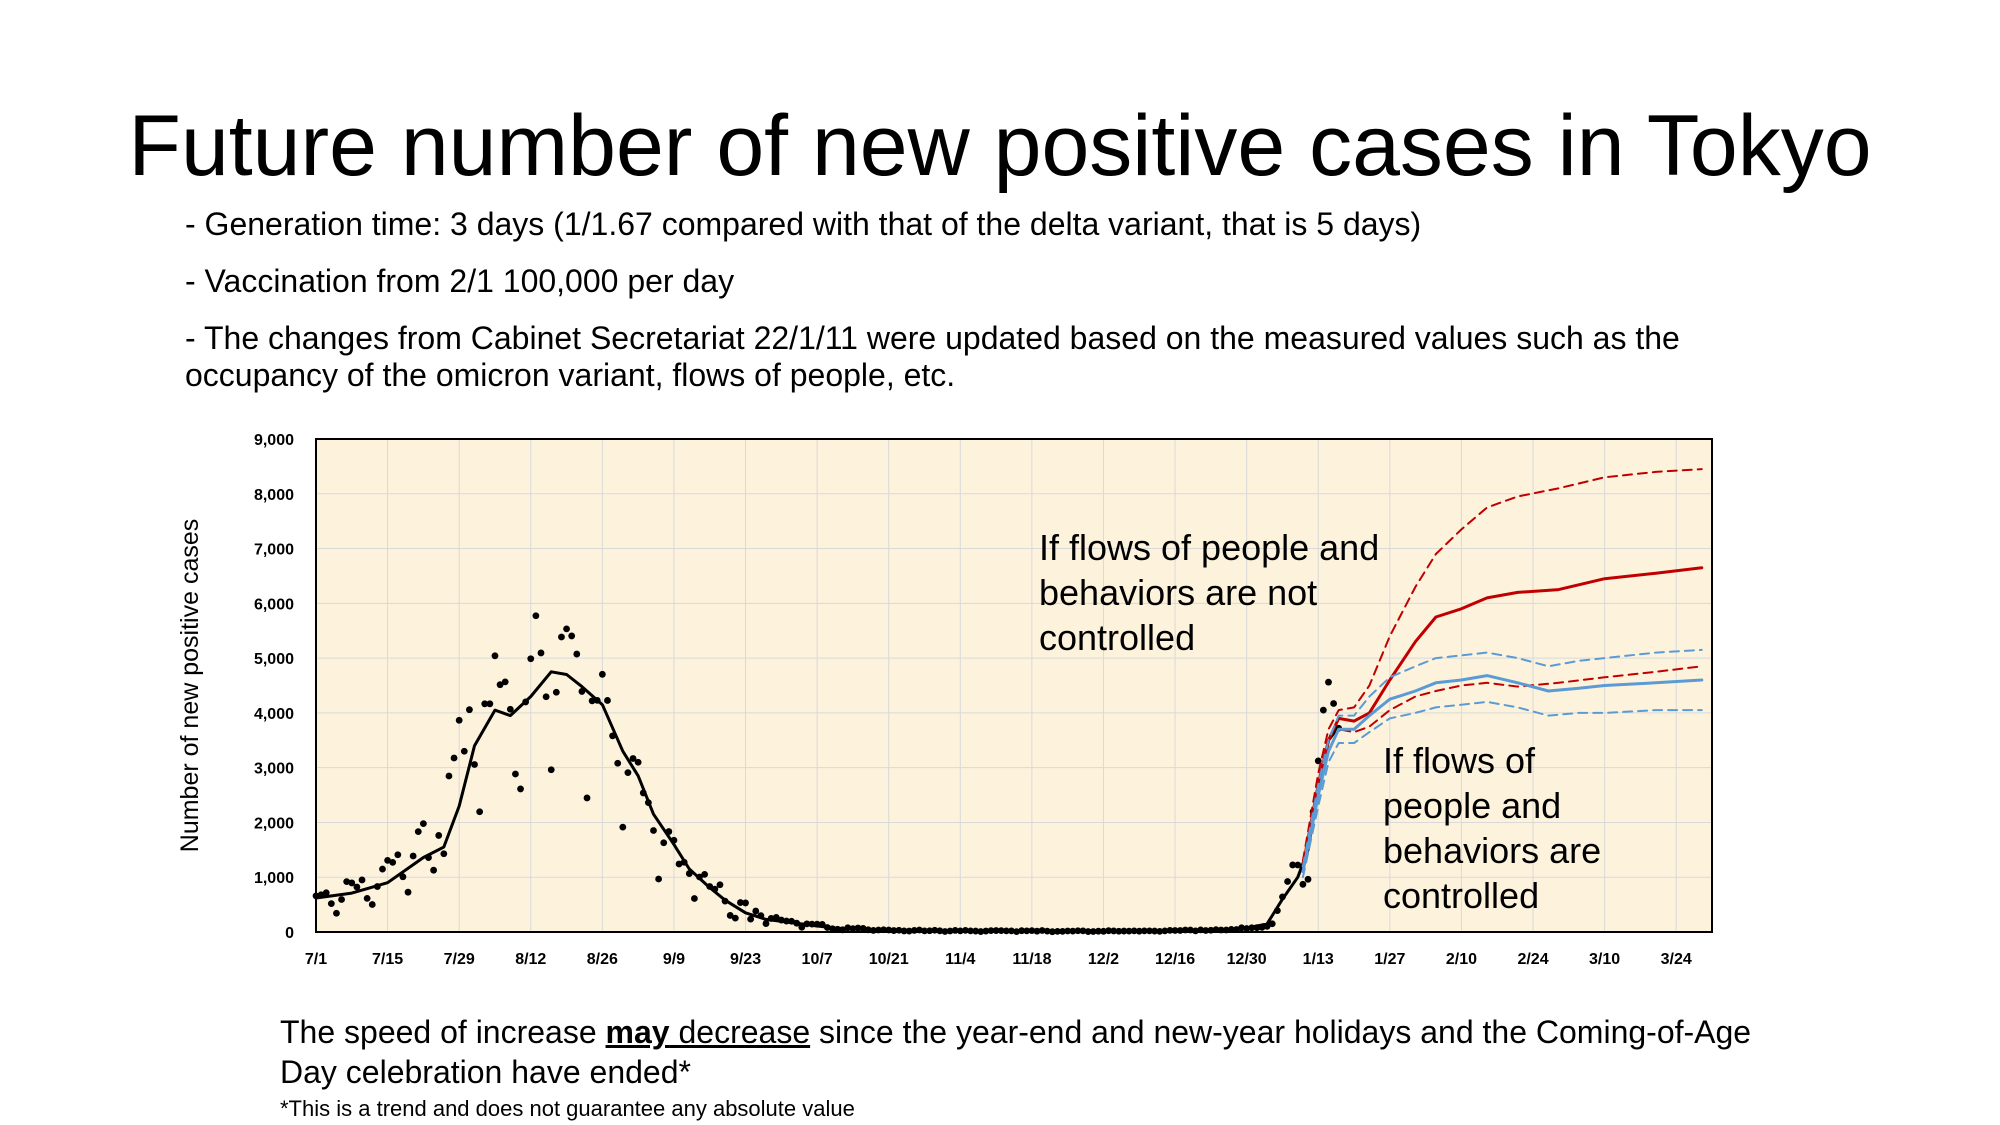 The image size is (2000, 1125). What do you see at coordinates (1461, 959) in the screenshot?
I see `x-tick-label: 2/10` at bounding box center [1461, 959].